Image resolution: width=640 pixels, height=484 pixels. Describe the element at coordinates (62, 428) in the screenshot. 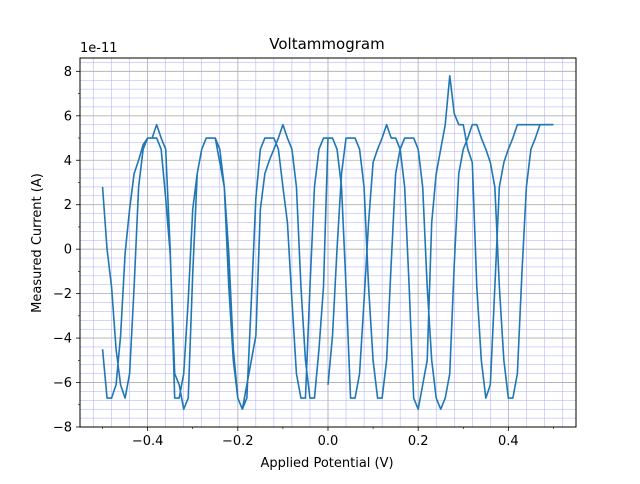

I see `y-tick-label: −8` at that location.